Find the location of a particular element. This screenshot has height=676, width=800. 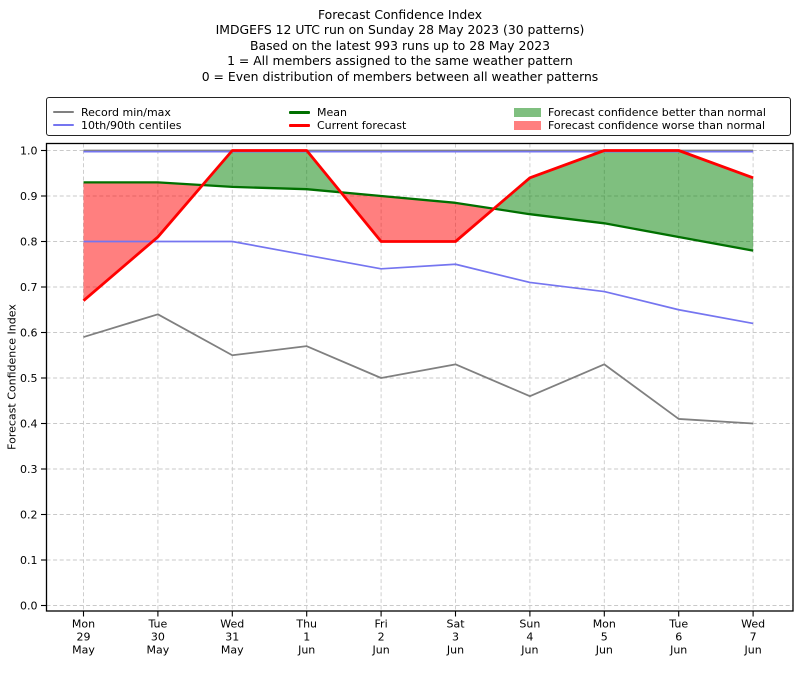

y-tick-label: 0.6 is located at coordinates (29, 332).